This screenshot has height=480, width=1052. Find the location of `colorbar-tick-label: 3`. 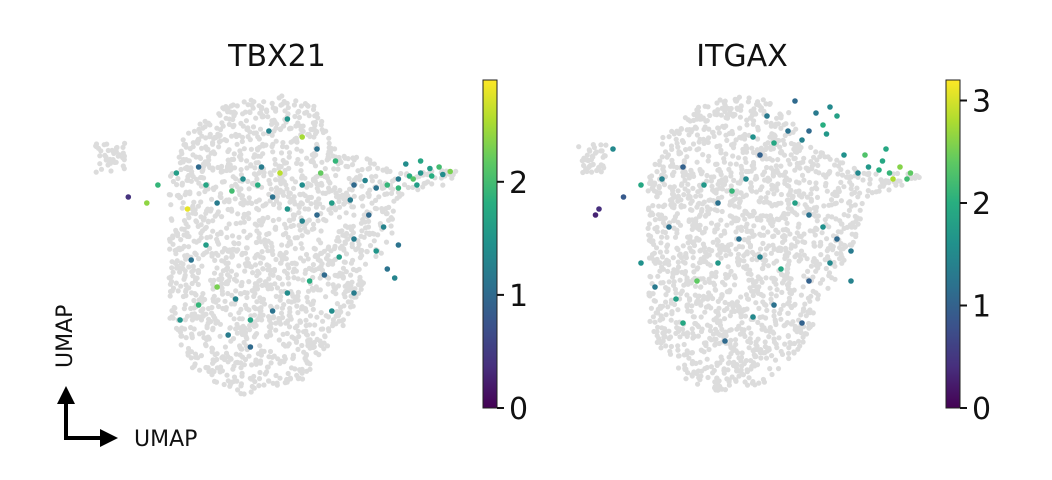

colorbar-tick-label: 3 is located at coordinates (981, 102).